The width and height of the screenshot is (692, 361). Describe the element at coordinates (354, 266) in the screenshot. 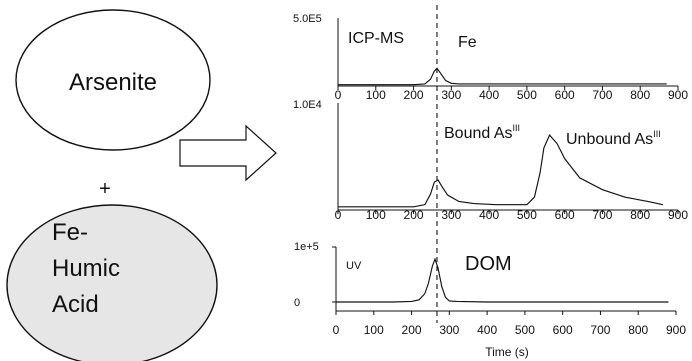

I see `panel-dom-method-label: UV` at that location.